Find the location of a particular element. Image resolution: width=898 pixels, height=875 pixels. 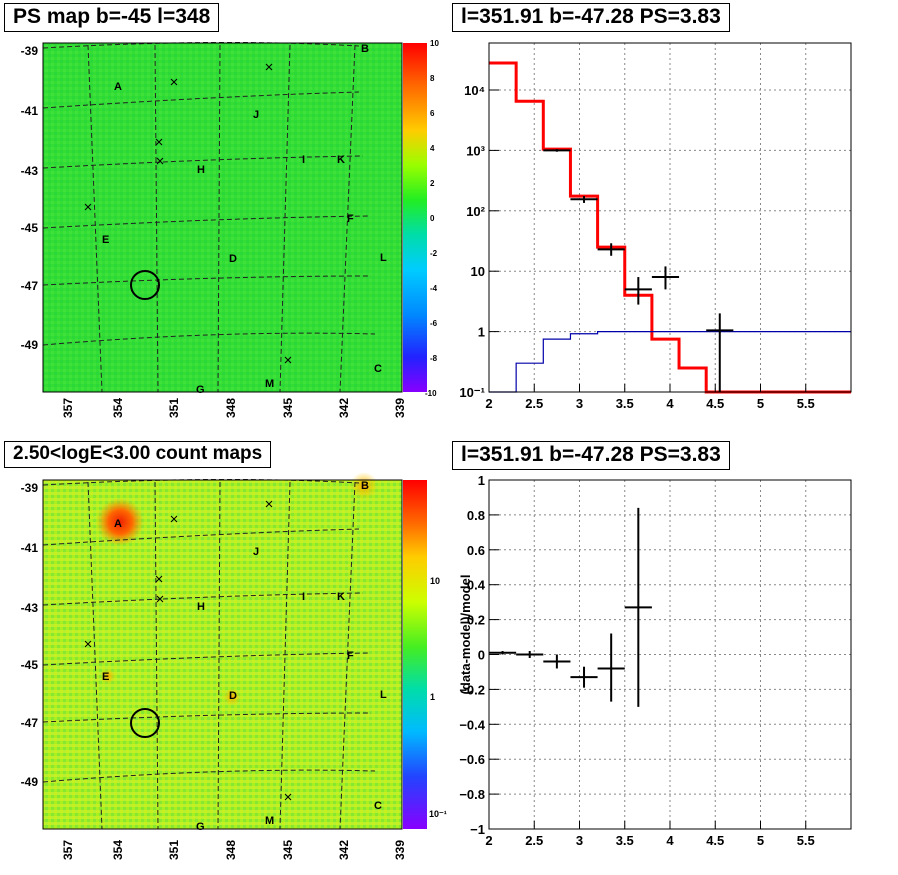

y-tick-label: -47 is located at coordinates (30, 286).